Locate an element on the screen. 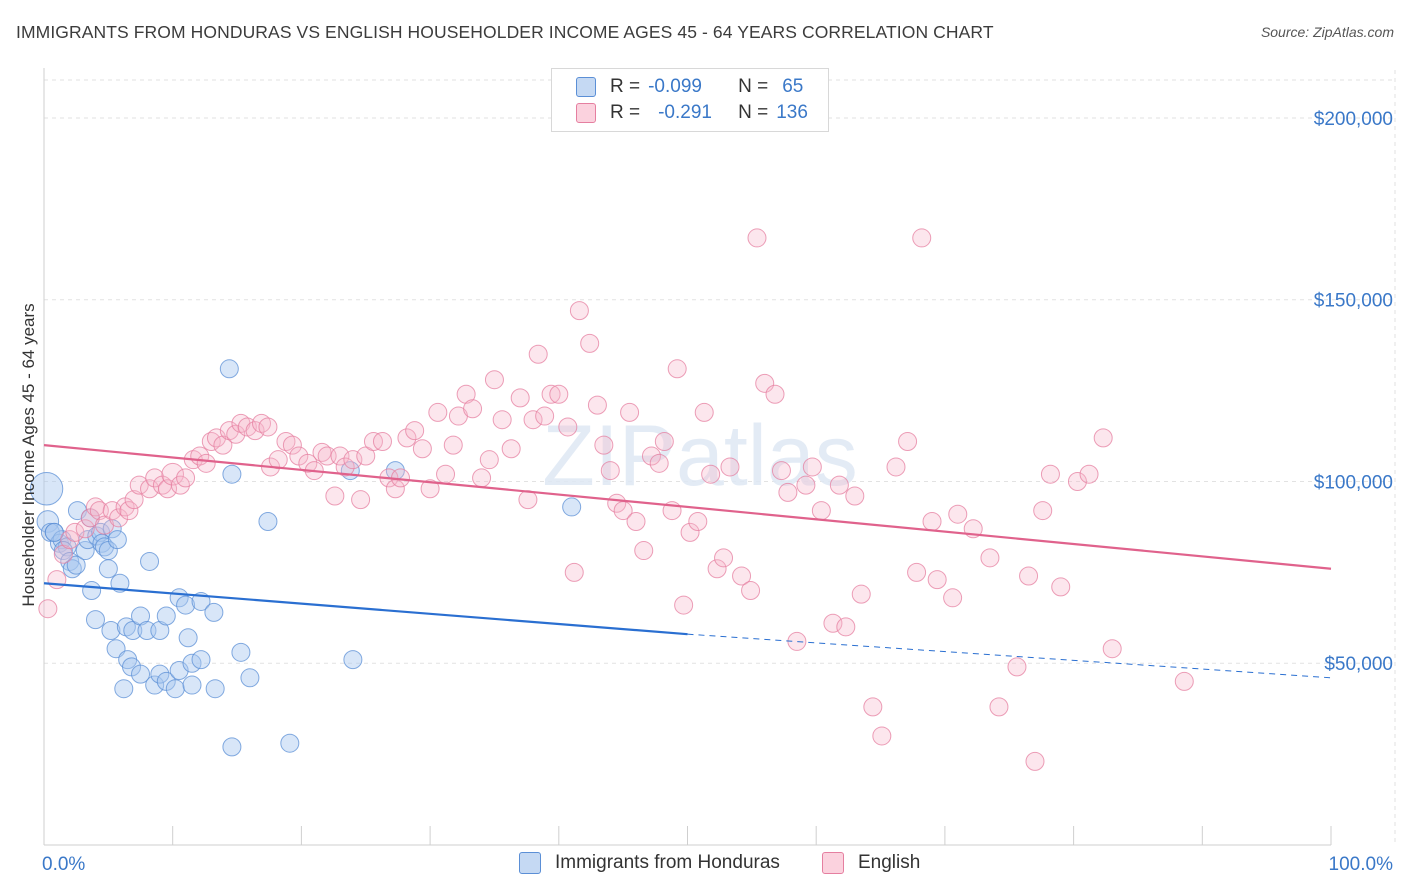  y-tick-label: $100,000 is located at coordinates (1353, 482).